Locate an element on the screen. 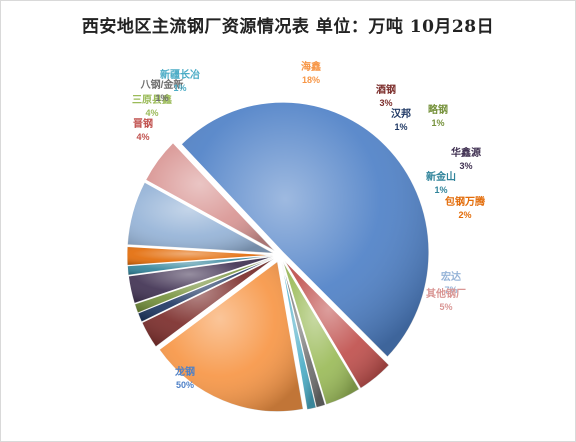 The image size is (576, 442). slice-label-5: 新疆长冶 is located at coordinates (180, 74).